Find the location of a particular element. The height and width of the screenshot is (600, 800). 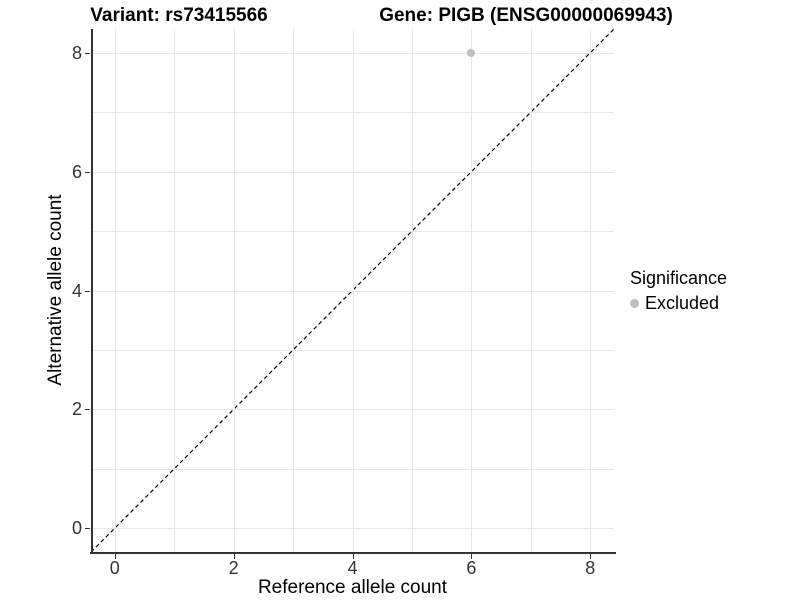

x-tick-label: 0 is located at coordinates (114, 568).